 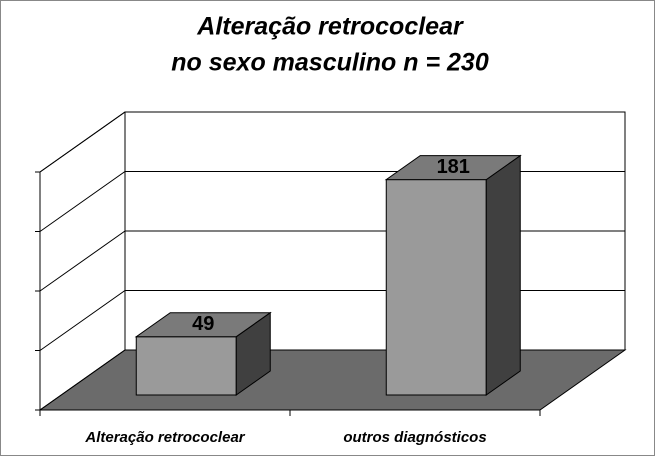 I want to click on bar-side, so click(x=503, y=275).